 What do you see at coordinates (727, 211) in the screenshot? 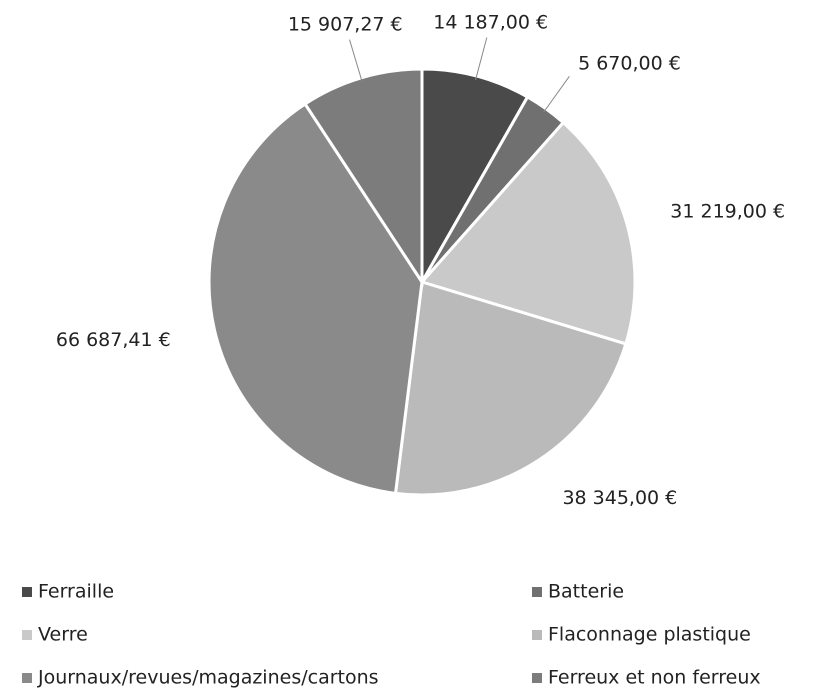
I see `data-label: 31 219,00 €` at bounding box center [727, 211].